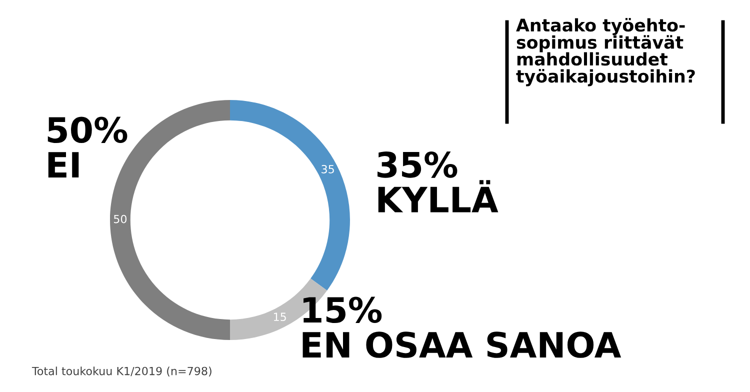 The width and height of the screenshot is (750, 392). Describe the element at coordinates (88, 130) in the screenshot. I see `text: 50%` at that location.